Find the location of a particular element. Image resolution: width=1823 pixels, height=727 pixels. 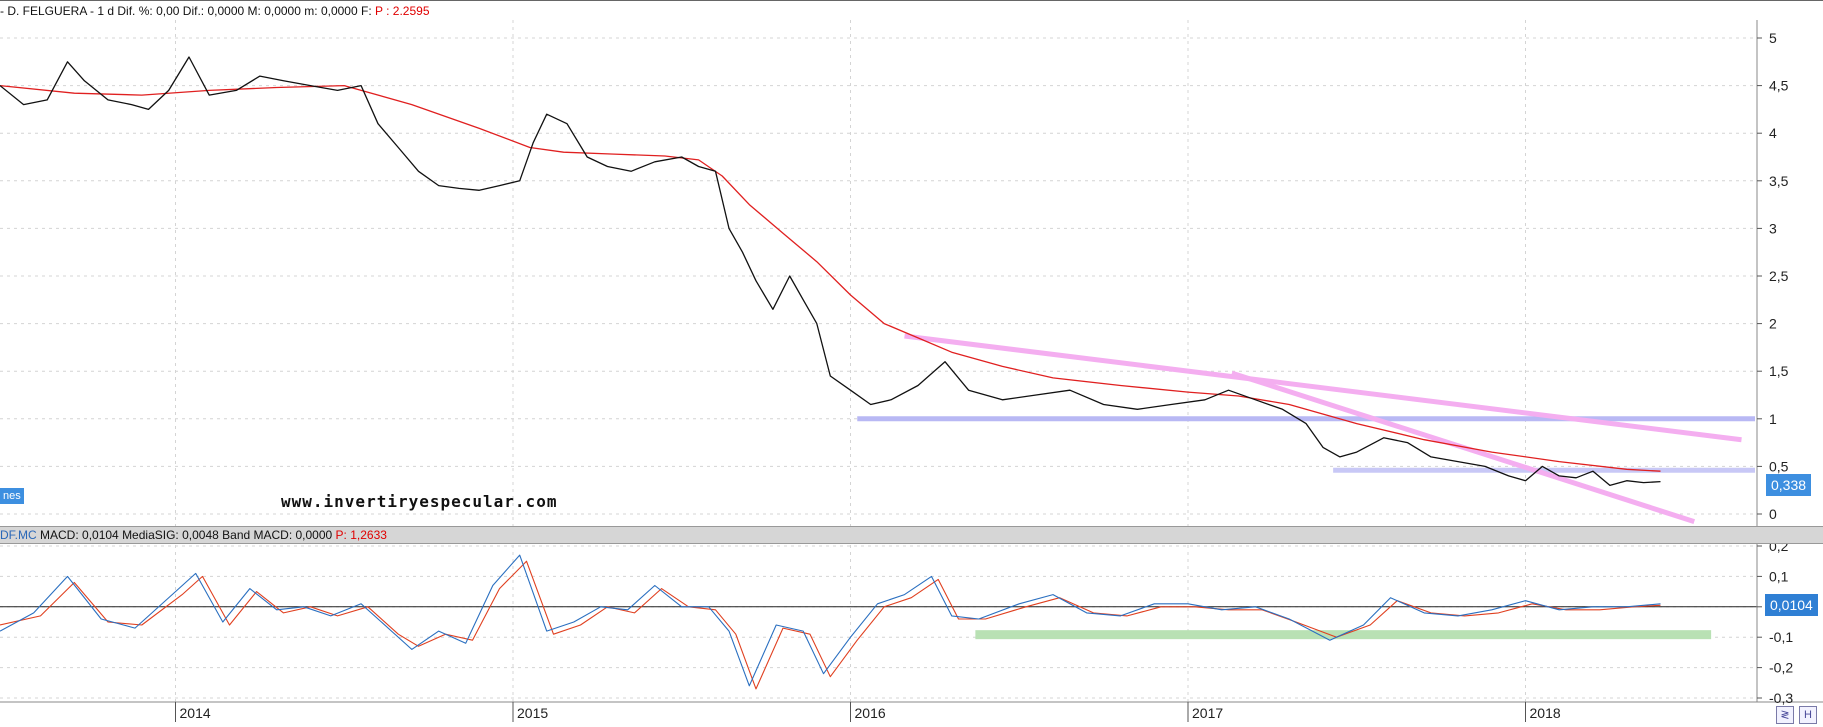

date-tick-label: 2016 is located at coordinates (870, 713).